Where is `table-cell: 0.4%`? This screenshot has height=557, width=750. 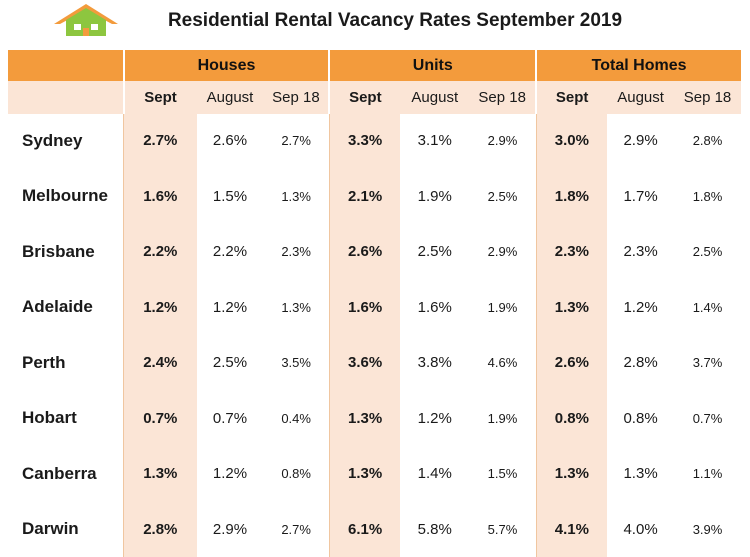 table-cell: 0.4% is located at coordinates (296, 419).